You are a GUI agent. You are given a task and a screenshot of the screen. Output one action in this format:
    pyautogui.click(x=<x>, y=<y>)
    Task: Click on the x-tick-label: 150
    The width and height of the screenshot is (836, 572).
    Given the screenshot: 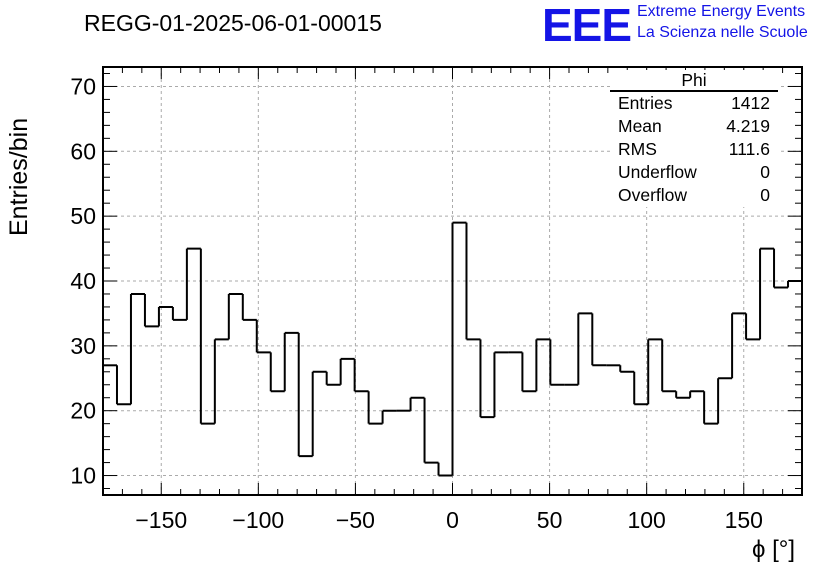 What is the action you would take?
    pyautogui.click(x=744, y=520)
    